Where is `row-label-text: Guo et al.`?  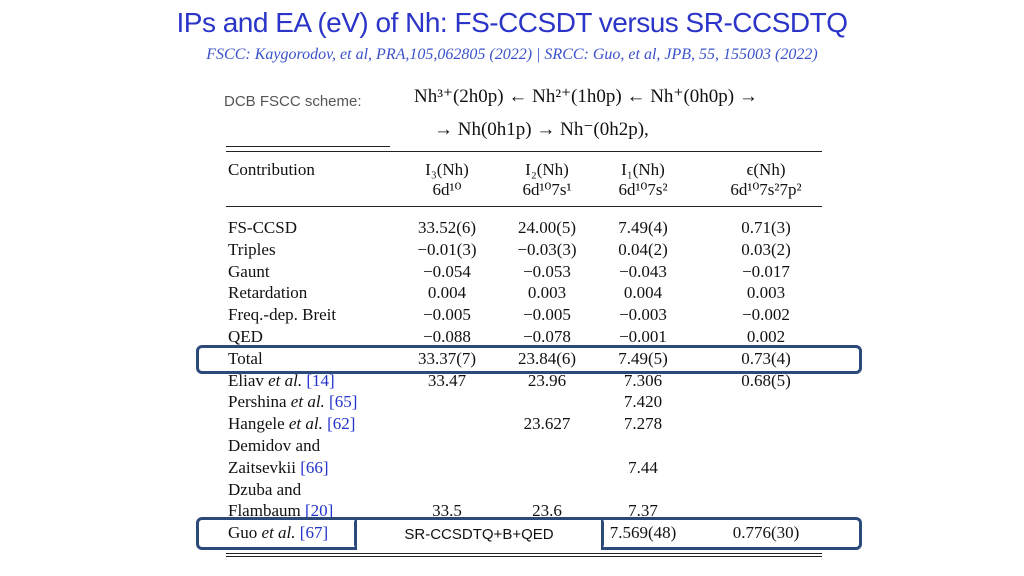
row-label-text: Guo et al. is located at coordinates (262, 533).